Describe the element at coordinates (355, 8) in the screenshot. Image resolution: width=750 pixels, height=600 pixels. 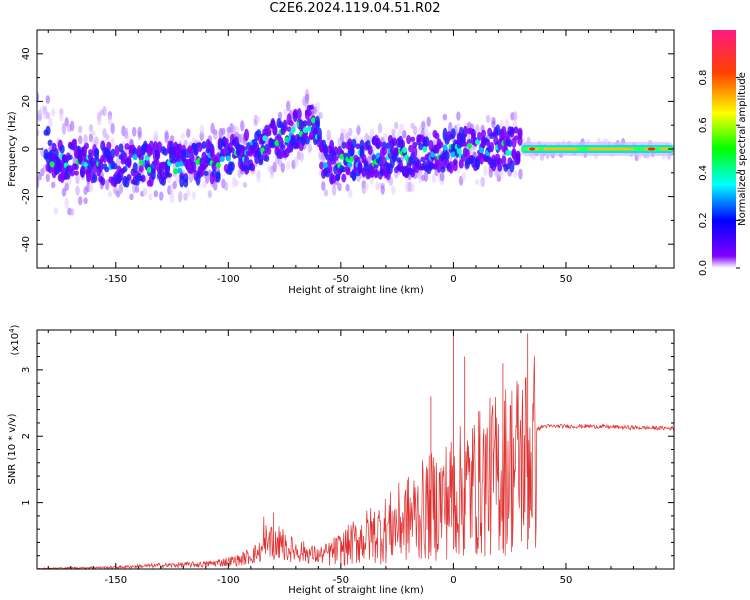
I see `chart-title: C2E6.2024.119.04.51.R02` at that location.